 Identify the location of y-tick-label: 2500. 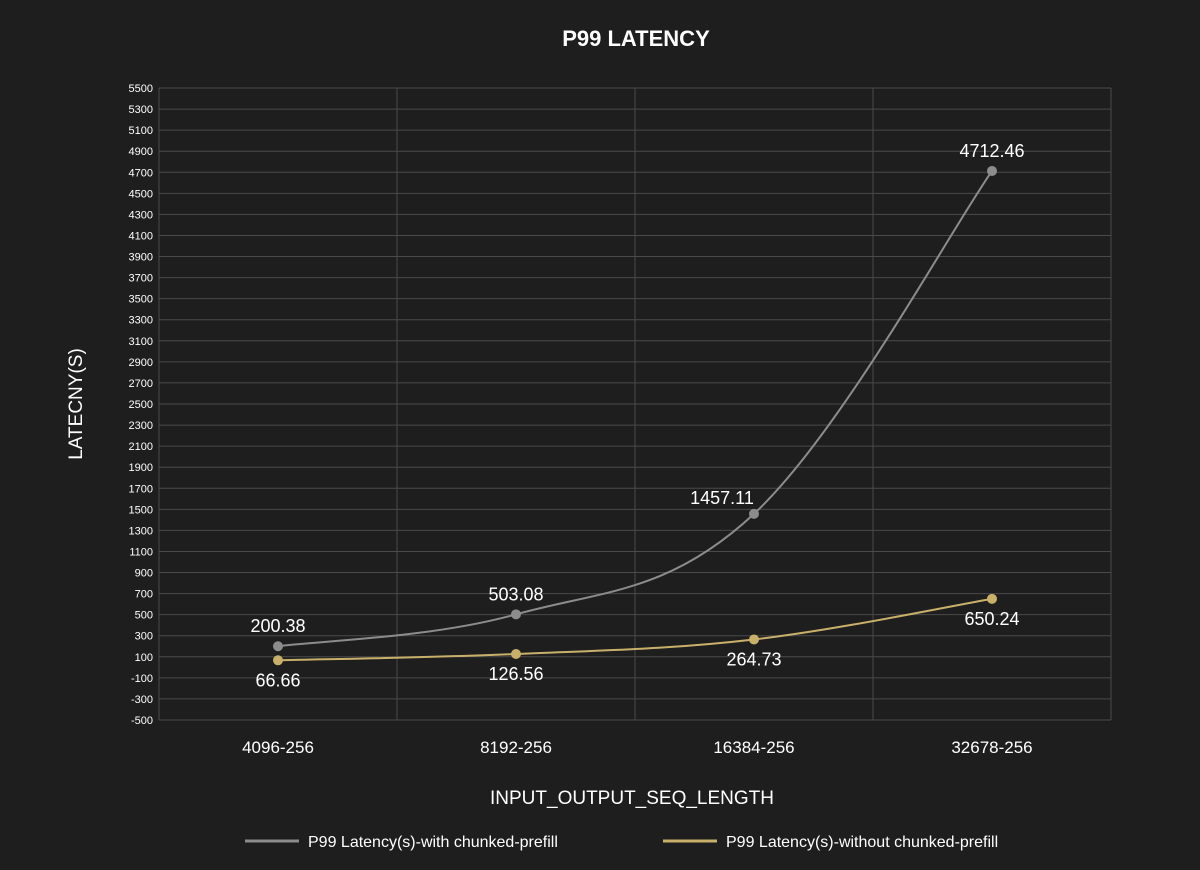
(141, 405).